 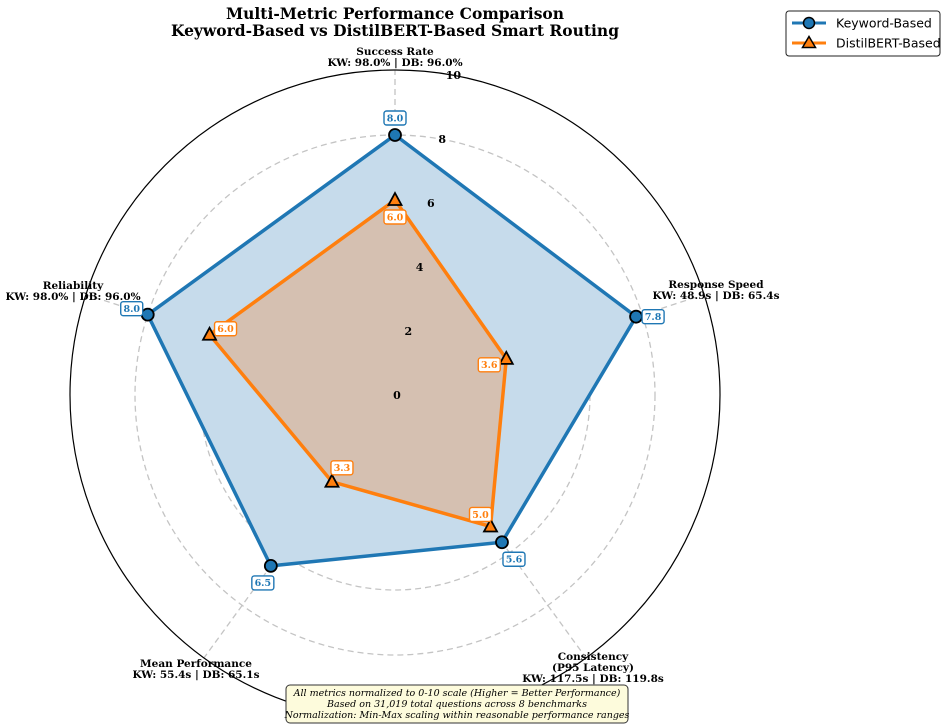 I want to click on marker-keyword-success, so click(x=395, y=135).